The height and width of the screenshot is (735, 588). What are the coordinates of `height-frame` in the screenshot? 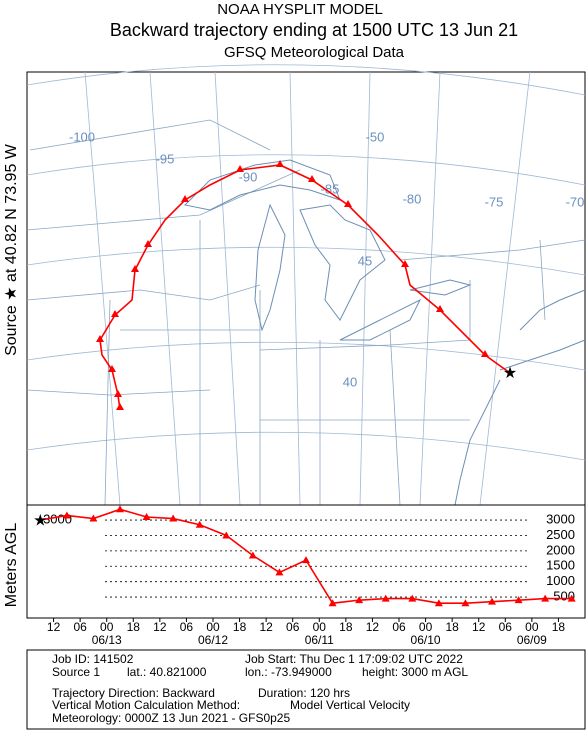 It's located at (306, 561).